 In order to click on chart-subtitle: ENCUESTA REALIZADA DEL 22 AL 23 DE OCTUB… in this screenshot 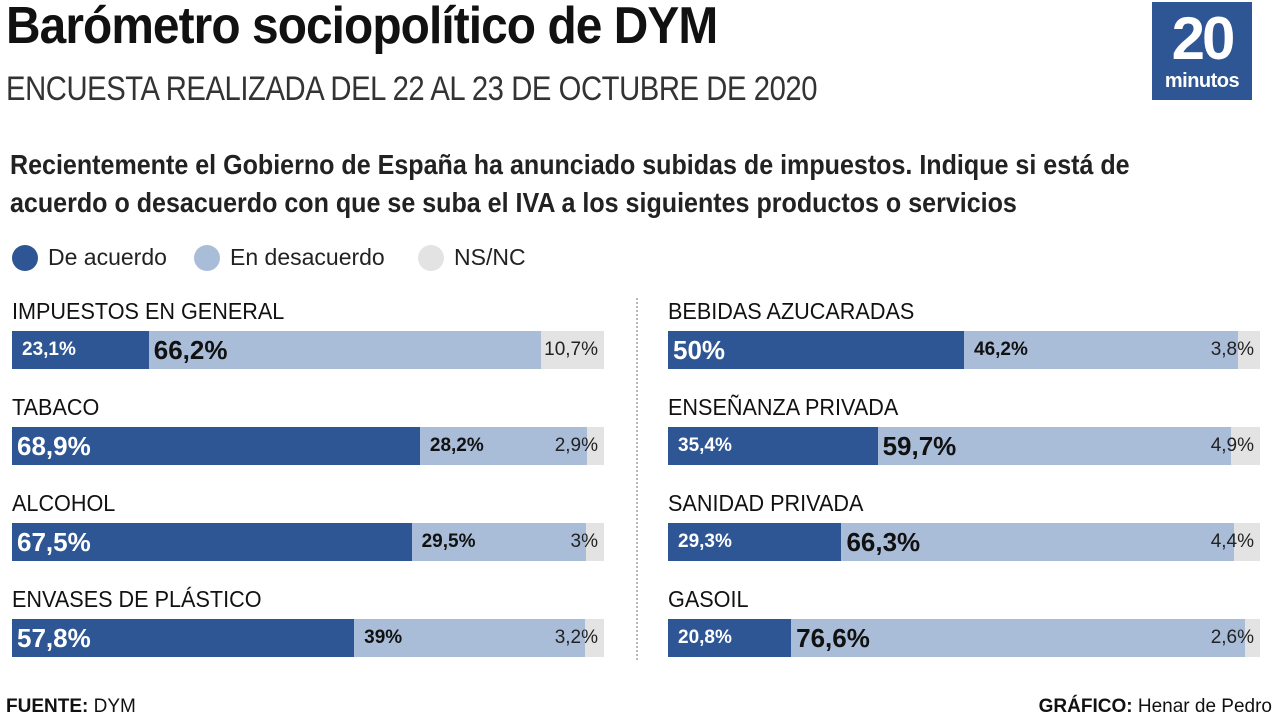, I will do `click(412, 89)`.